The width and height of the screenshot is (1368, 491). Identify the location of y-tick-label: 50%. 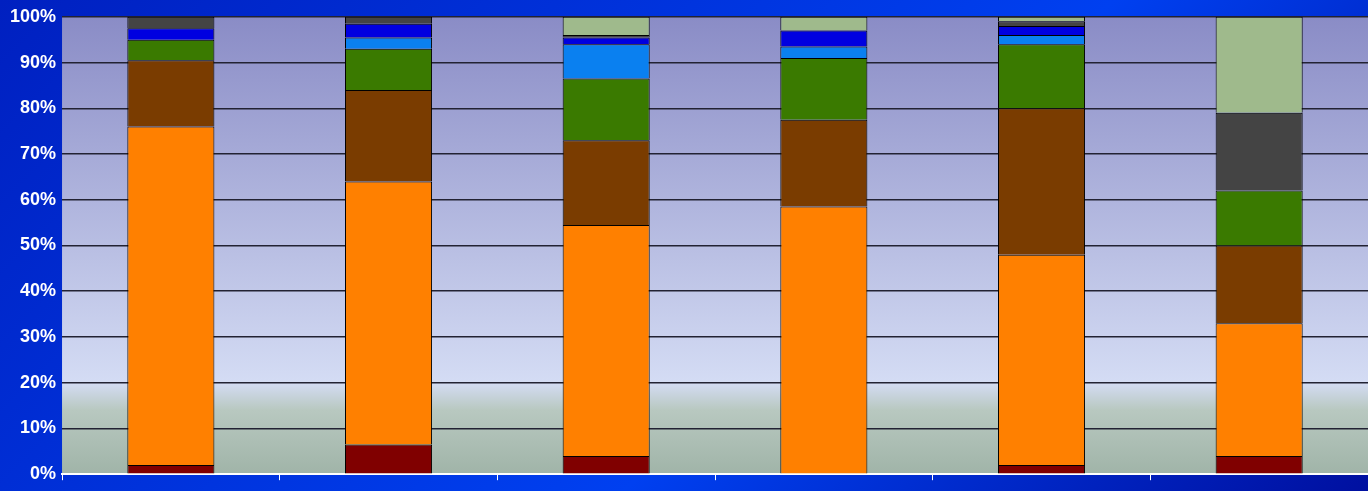
(38, 244).